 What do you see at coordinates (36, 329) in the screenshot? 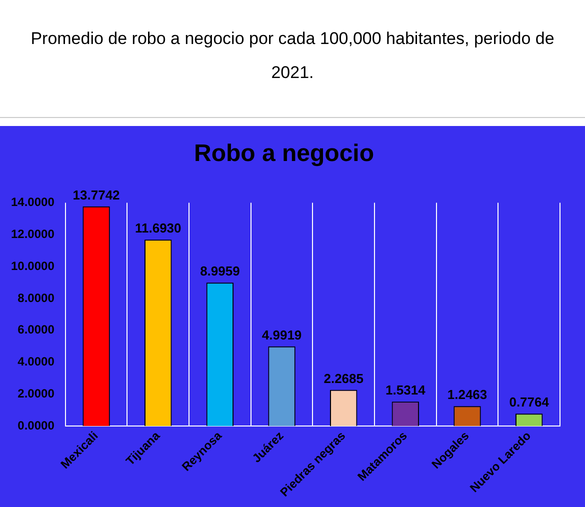
I see `y-tick-label: 6.0000` at bounding box center [36, 329].